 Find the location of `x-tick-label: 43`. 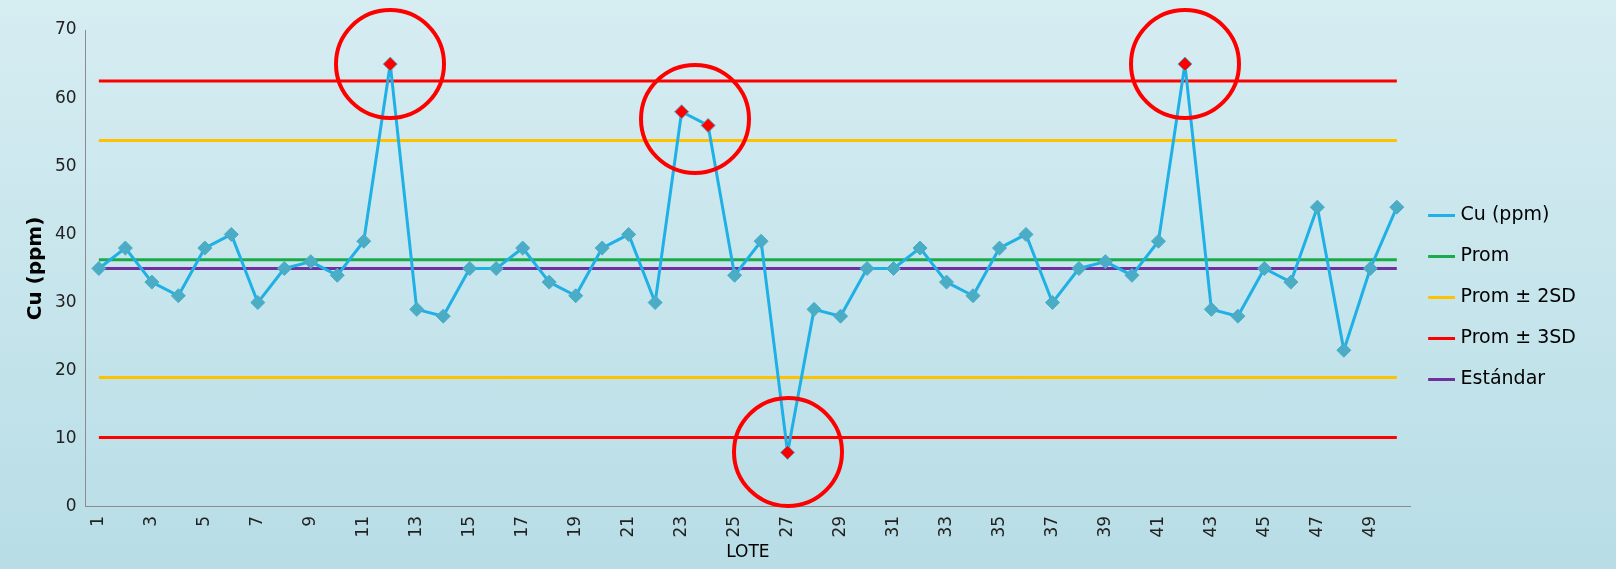

x-tick-label: 43 is located at coordinates (1209, 526).